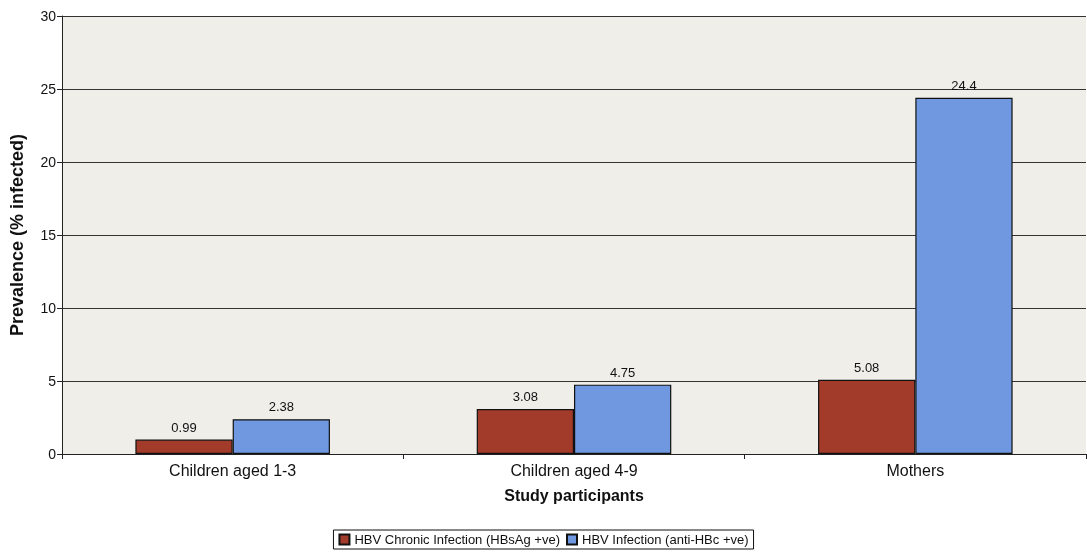 Image resolution: width=1087 pixels, height=553 pixels. What do you see at coordinates (574, 495) in the screenshot?
I see `x-axis-title: Study participants` at bounding box center [574, 495].